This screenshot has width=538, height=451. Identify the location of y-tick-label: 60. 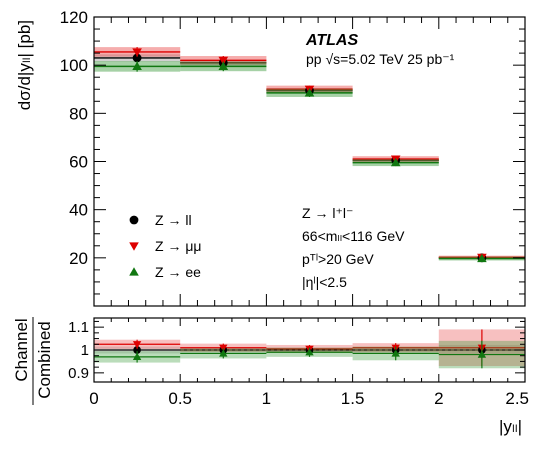
(78, 162).